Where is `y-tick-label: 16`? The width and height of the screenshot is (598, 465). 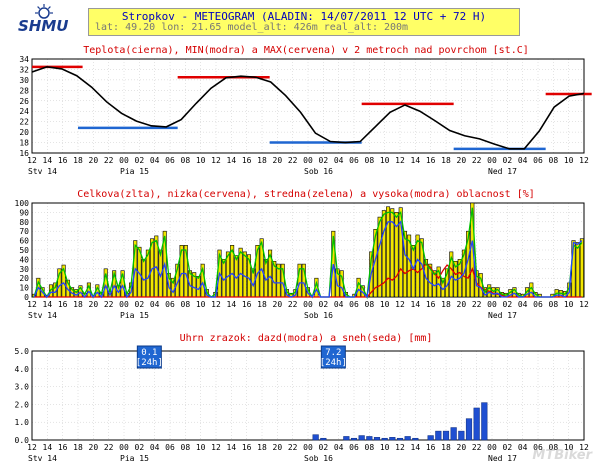 y-tick-label: 16 is located at coordinates (24, 153).